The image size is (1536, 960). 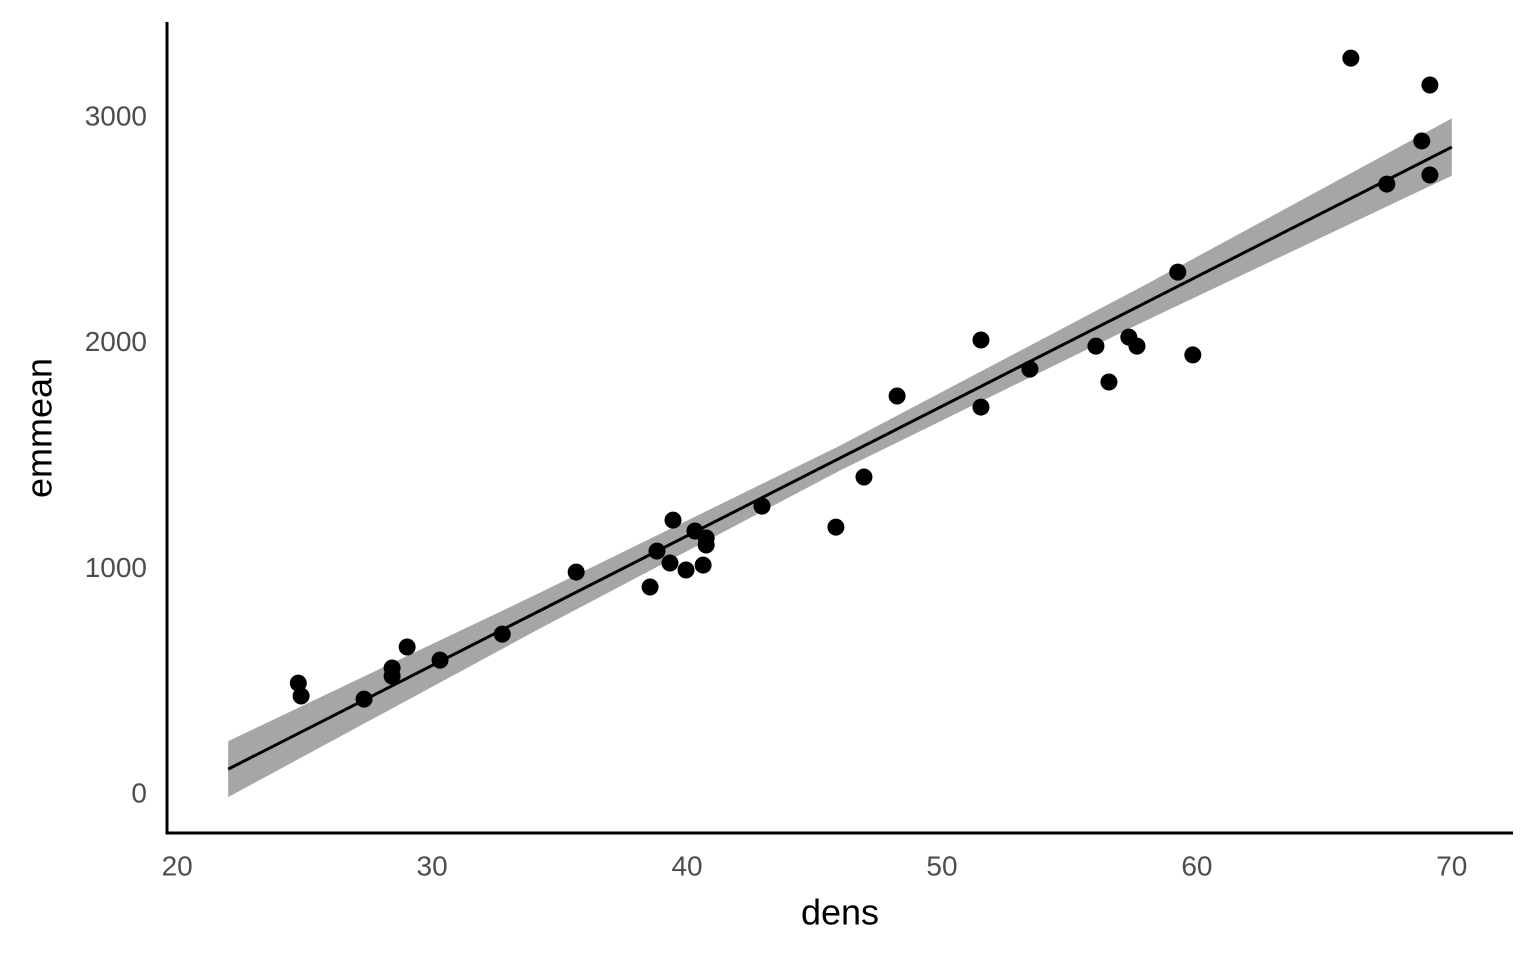 I want to click on y-axis-title: emmean, so click(x=39, y=428).